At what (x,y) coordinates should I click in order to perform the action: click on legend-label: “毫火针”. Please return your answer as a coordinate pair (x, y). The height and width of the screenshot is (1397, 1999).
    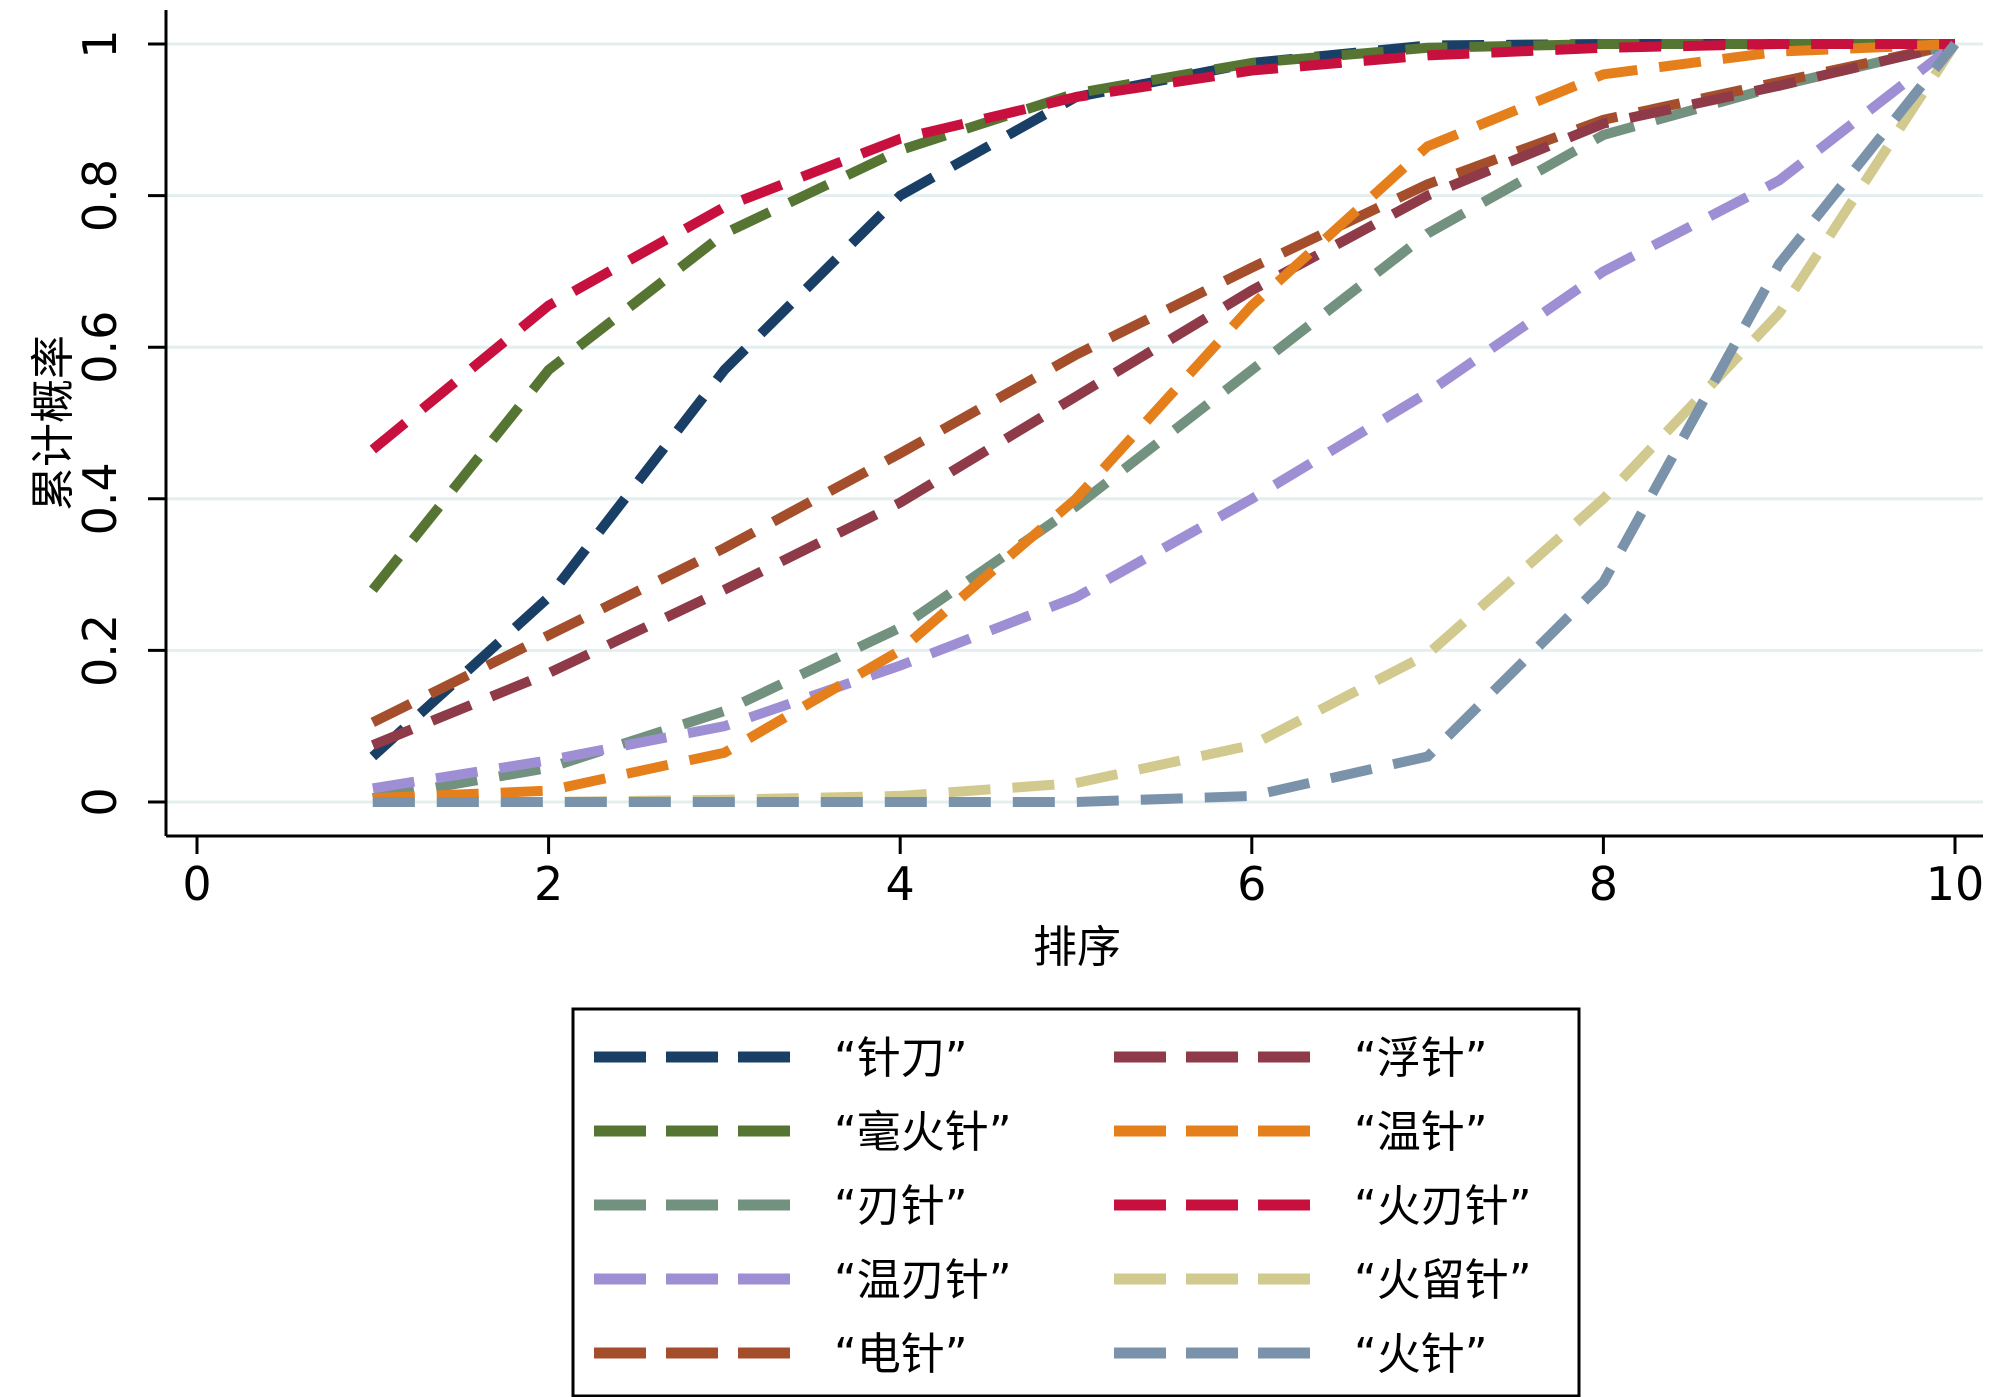
    Looking at the image, I should click on (923, 1132).